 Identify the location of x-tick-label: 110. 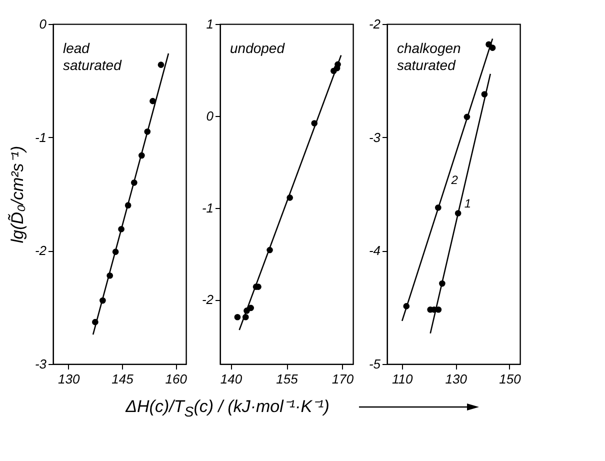
(403, 379).